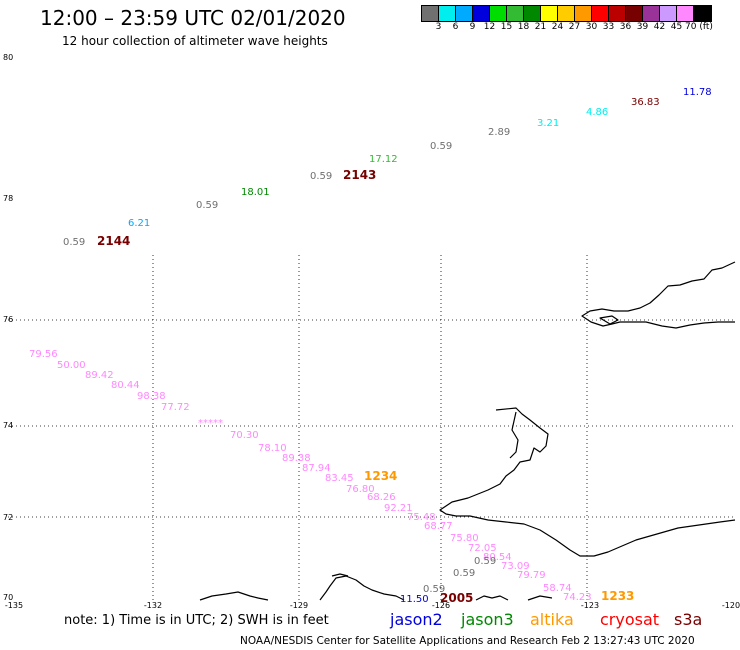 The image size is (740, 650). What do you see at coordinates (630, 619) in the screenshot?
I see `satellite-label-cryosat: cryosat` at bounding box center [630, 619].